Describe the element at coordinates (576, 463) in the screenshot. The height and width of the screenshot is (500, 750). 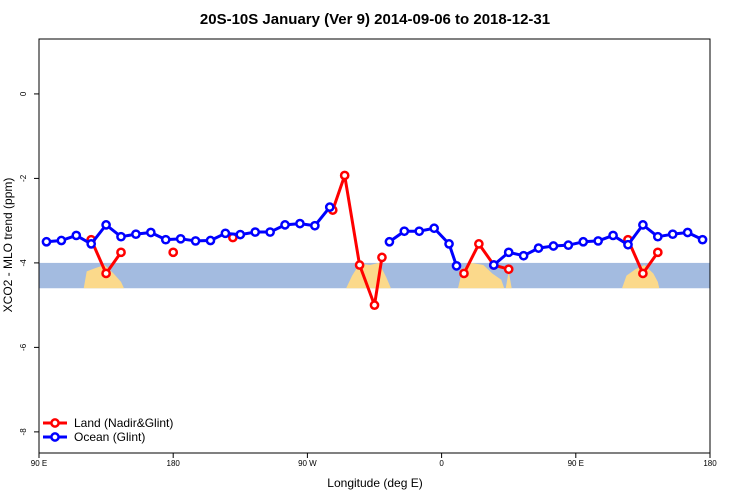
I see `x-tick-label-5: 90 E` at that location.